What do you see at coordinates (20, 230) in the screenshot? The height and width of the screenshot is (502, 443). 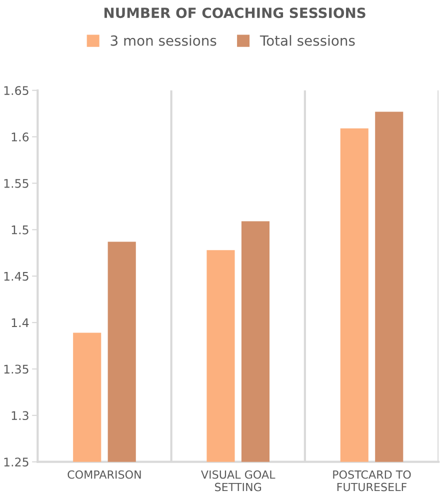 I see `y-tick-label: 1.5` at bounding box center [20, 230].